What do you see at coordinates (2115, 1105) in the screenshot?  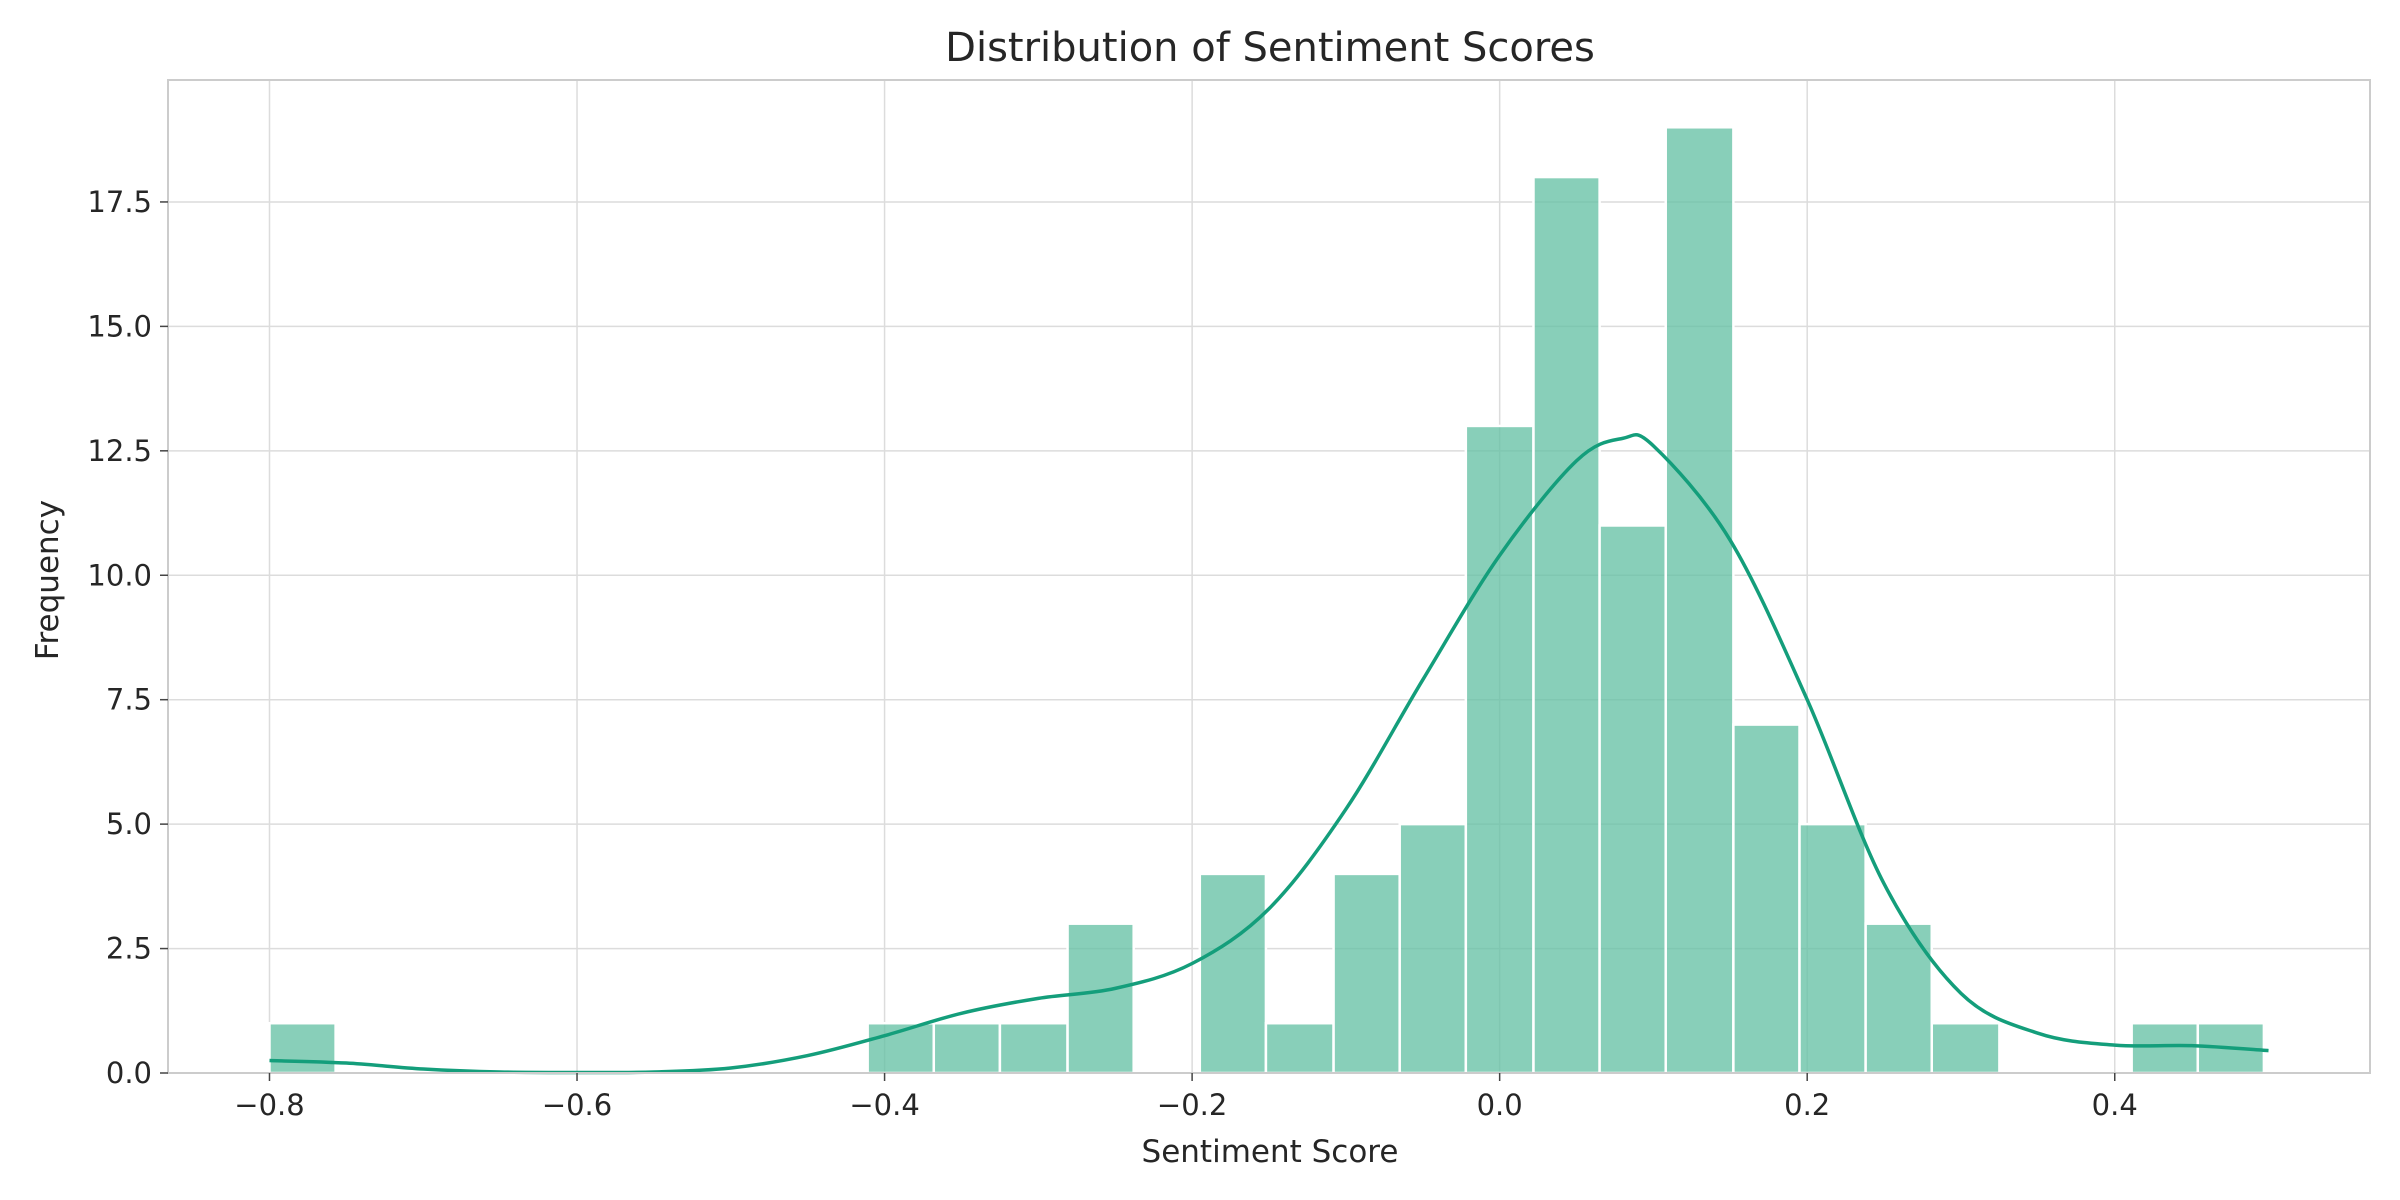 I see `x-tick-label-6: 0.4` at bounding box center [2115, 1105].